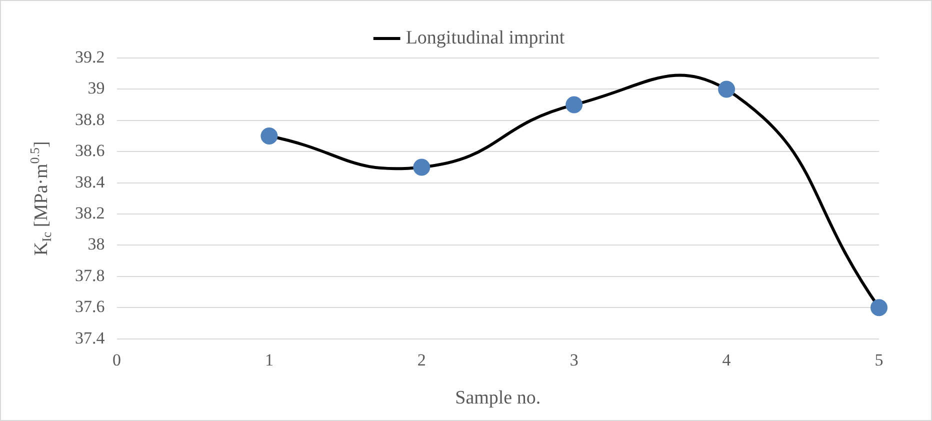 This screenshot has height=421, width=932. Describe the element at coordinates (116, 360) in the screenshot. I see `x-tick-label: 0` at that location.